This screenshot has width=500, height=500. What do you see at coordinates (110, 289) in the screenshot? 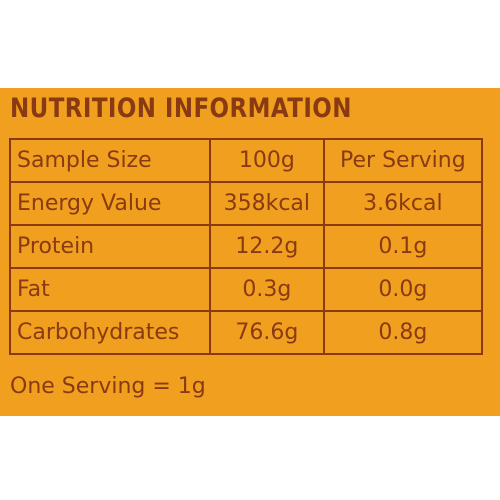
I see `table-cell: Fat` at bounding box center [110, 289].